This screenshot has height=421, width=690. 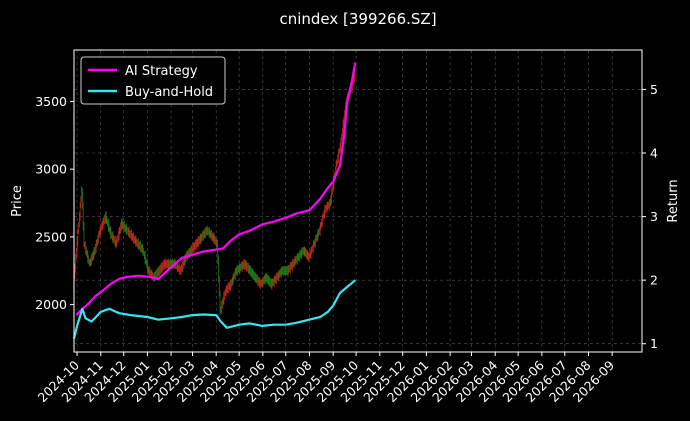 What do you see at coordinates (654, 280) in the screenshot?
I see `y-right-tick-label: 2` at bounding box center [654, 280].